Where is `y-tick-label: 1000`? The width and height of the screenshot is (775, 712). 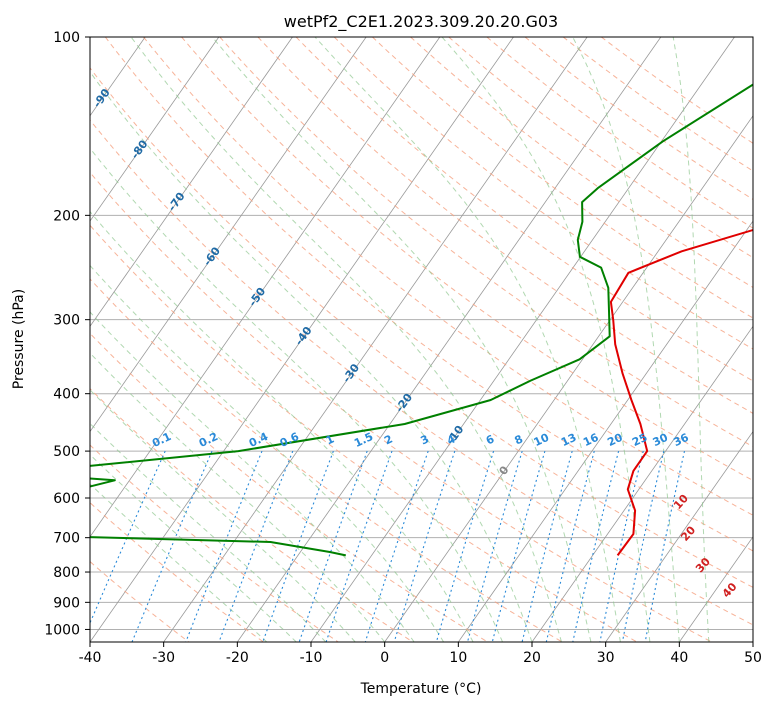
y-tick-label: 1000 is located at coordinates (62, 630).